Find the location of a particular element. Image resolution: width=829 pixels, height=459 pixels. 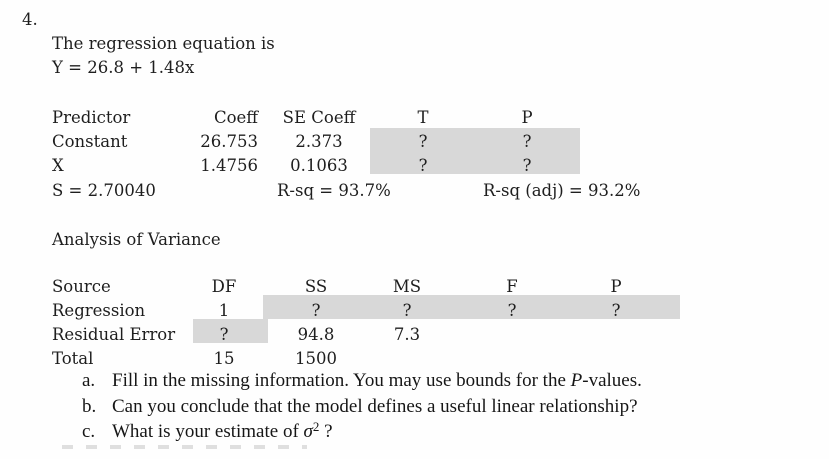

anova-cell-ms-missing: ? is located at coordinates (407, 310).